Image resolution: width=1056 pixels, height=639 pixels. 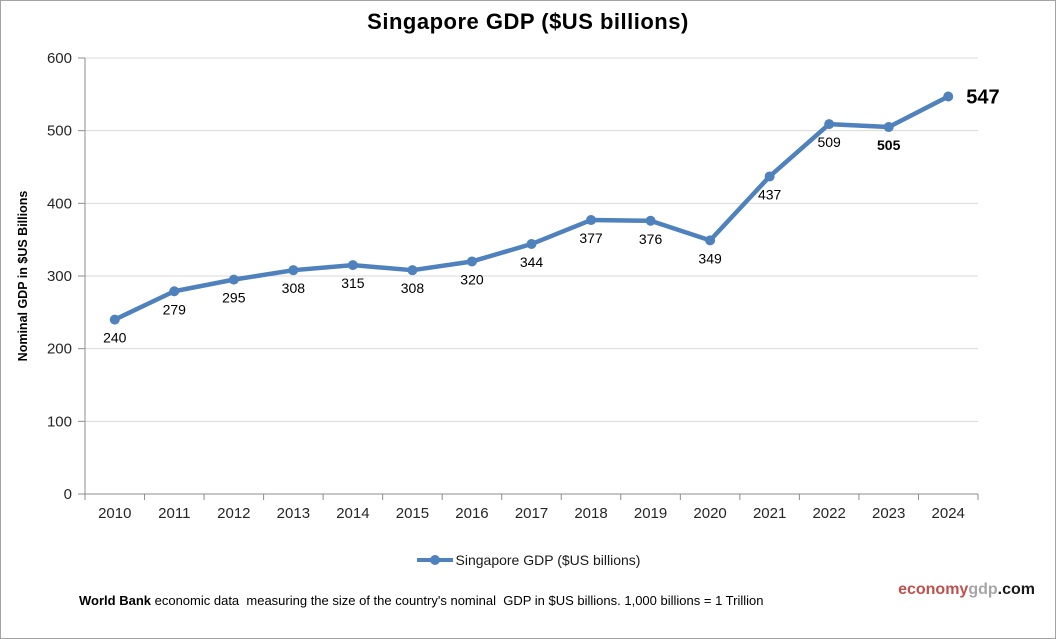 I want to click on data-label-2021: 437, so click(x=770, y=194).